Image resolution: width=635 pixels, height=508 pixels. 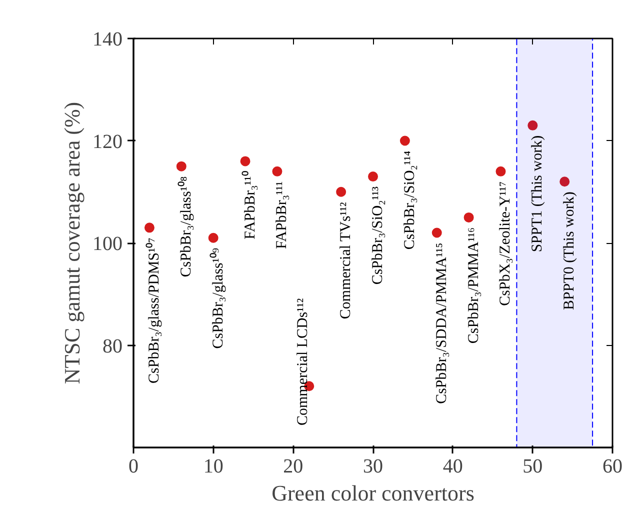 I want to click on annotation: CsPbBr₃/glass¹⁰⁹, so click(x=217, y=298).